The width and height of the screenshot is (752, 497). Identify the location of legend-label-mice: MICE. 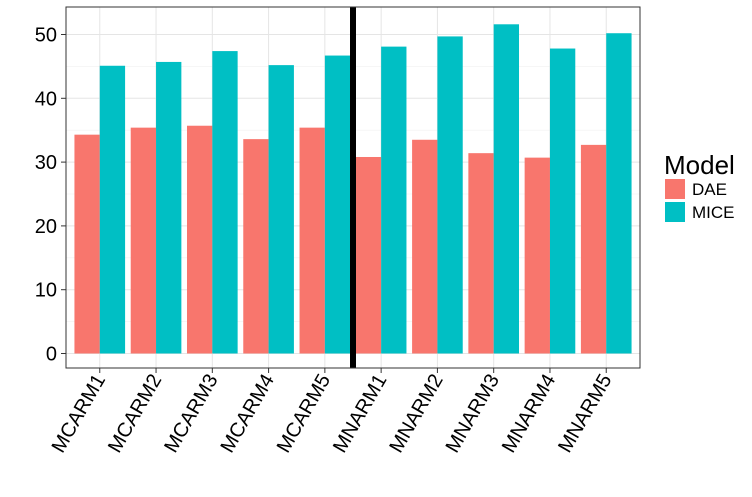
(713, 212).